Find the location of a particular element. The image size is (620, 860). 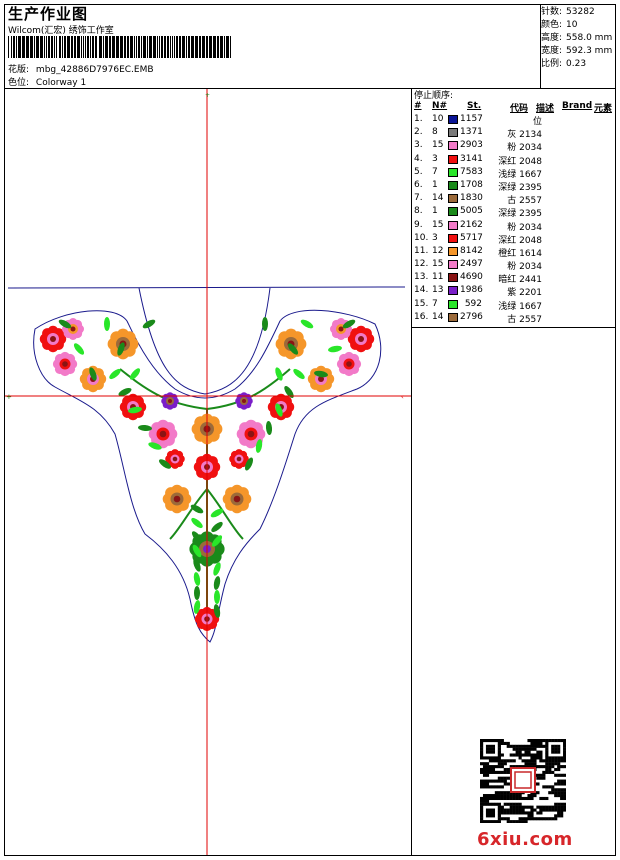

stop-index: 5. is located at coordinates (418, 171).